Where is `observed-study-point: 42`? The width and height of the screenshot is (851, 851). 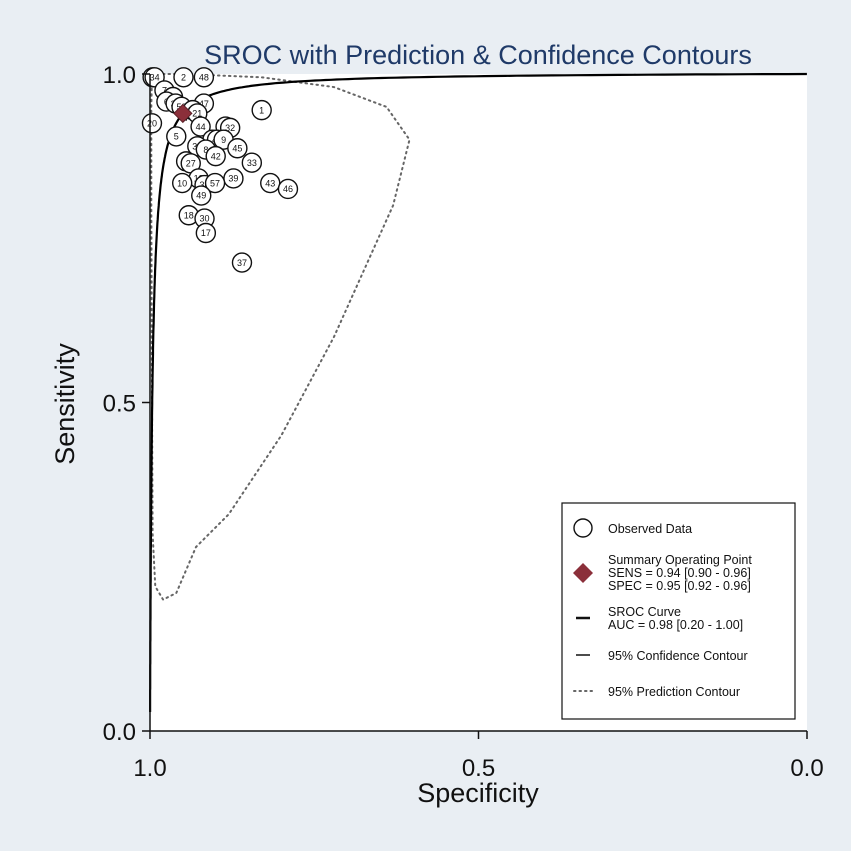 observed-study-point: 42 is located at coordinates (215, 156).